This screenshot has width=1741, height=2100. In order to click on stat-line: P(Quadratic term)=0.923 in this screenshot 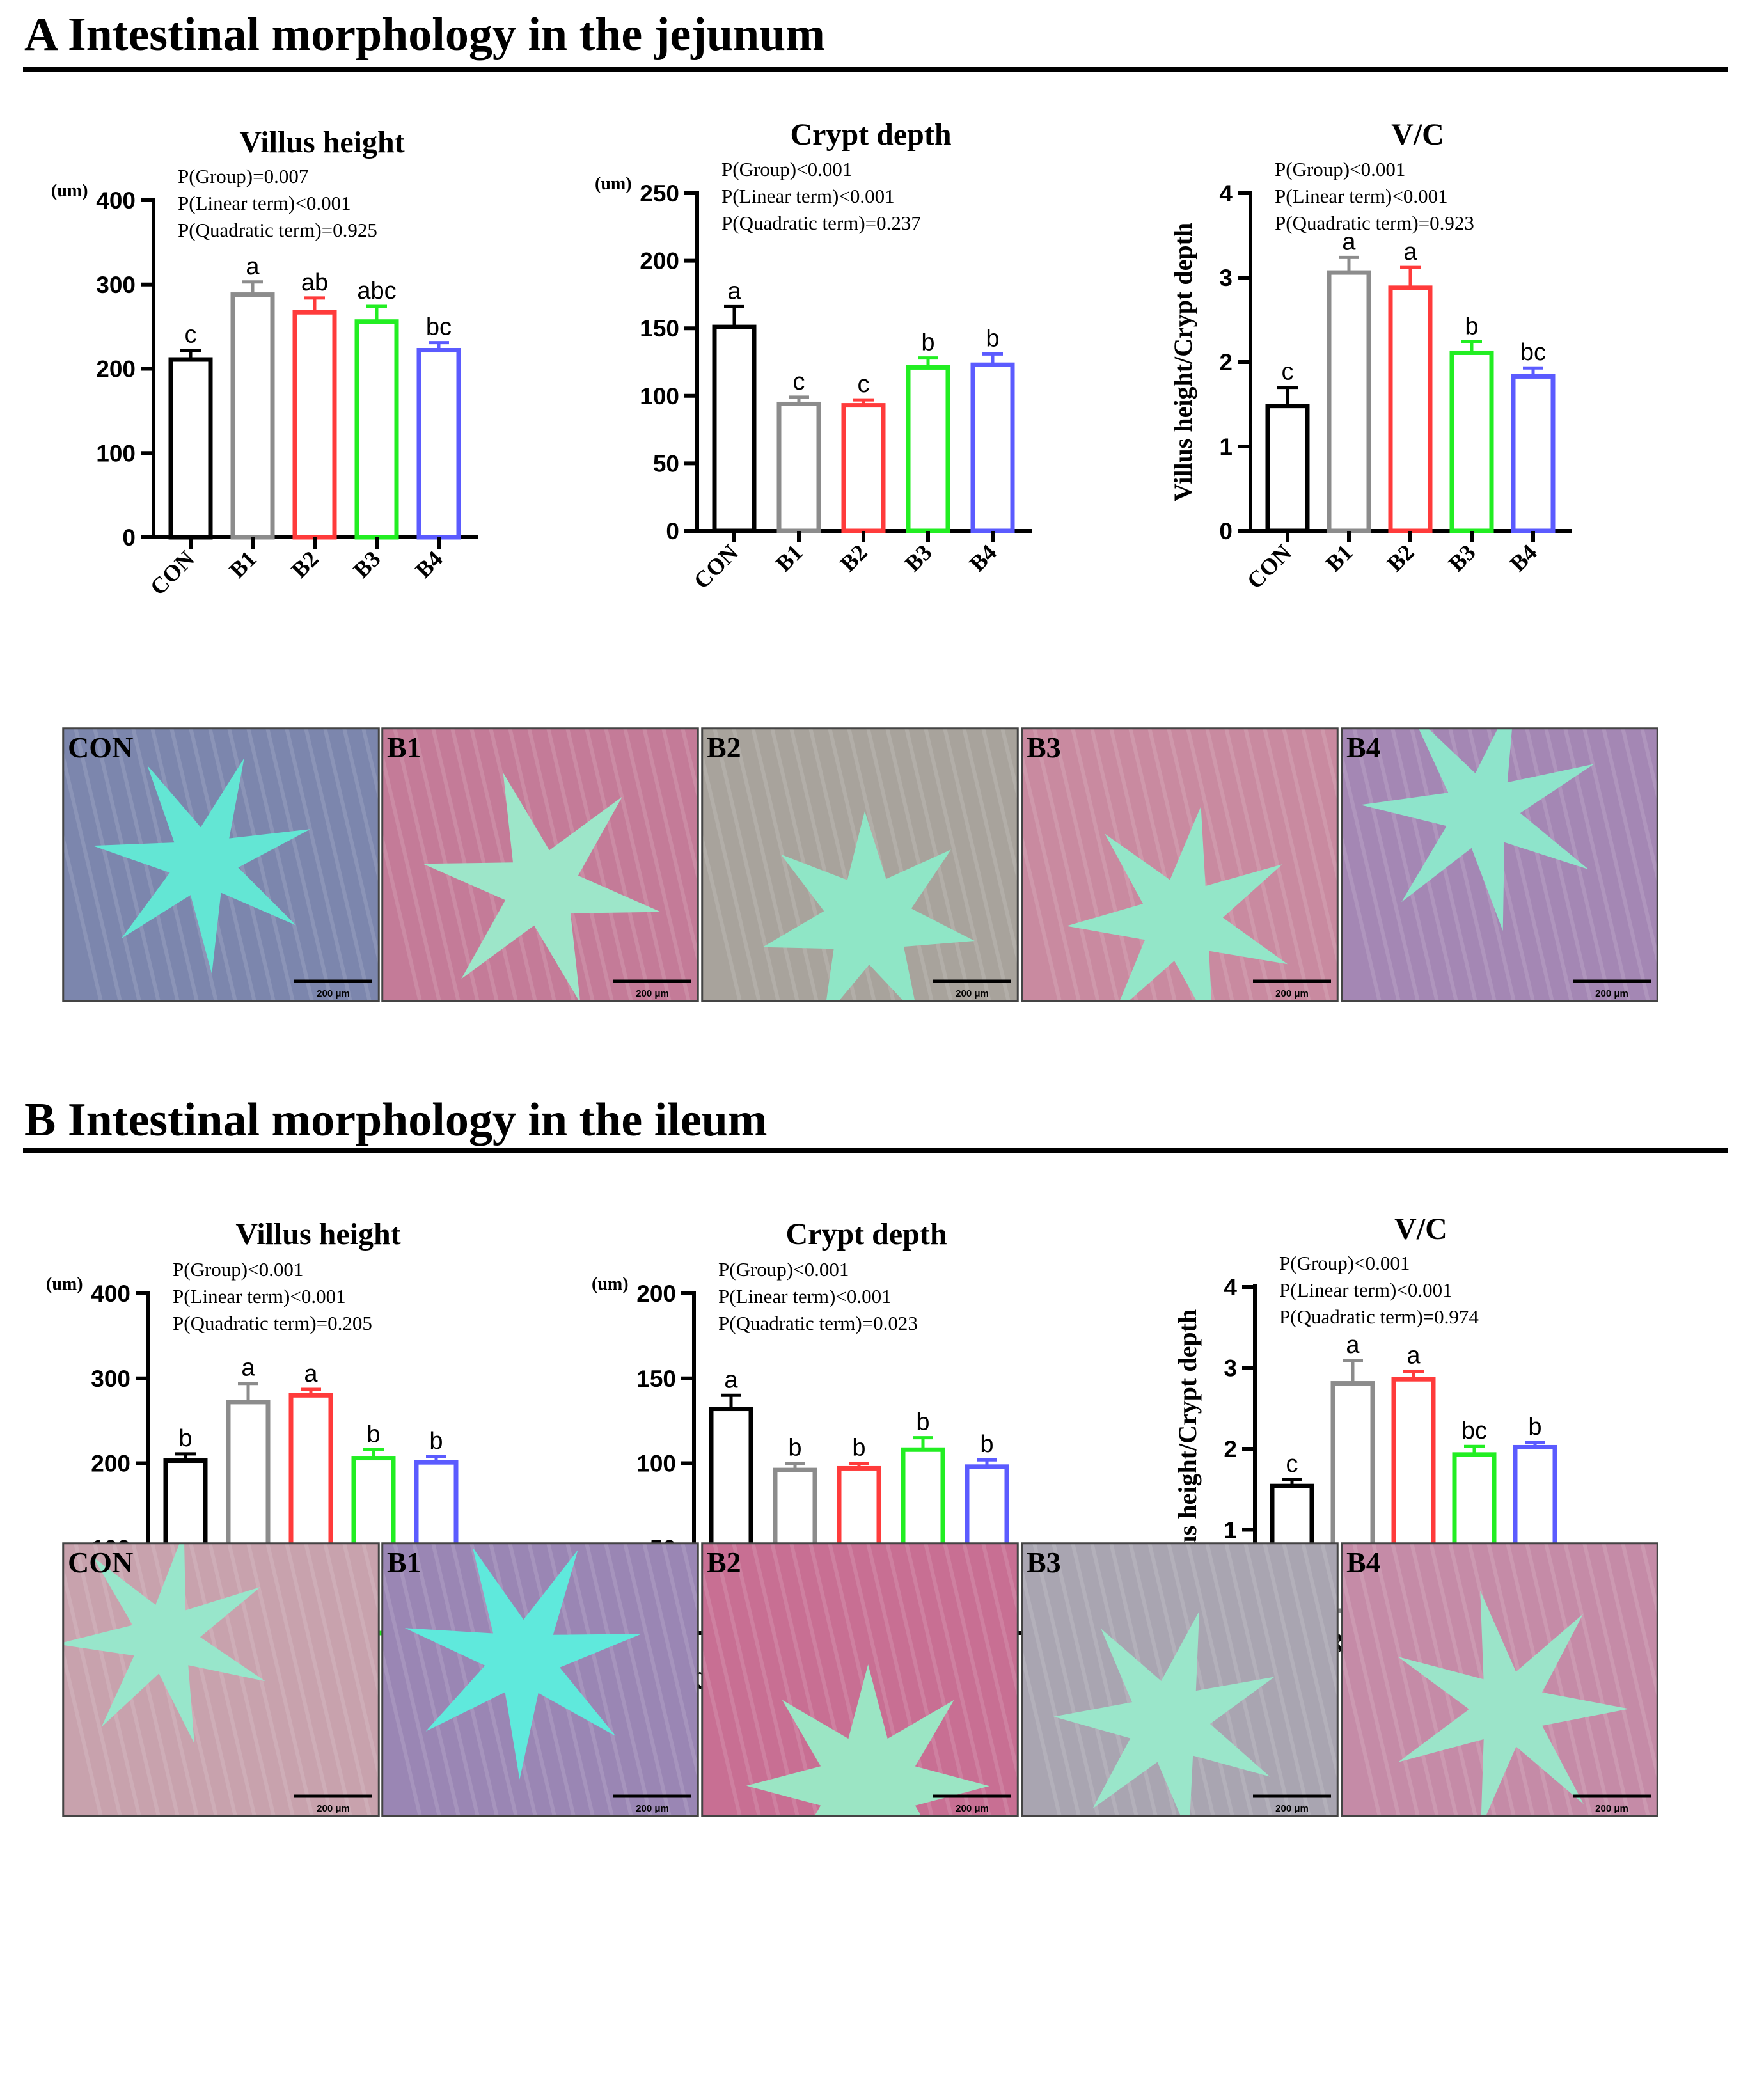, I will do `click(1374, 223)`.